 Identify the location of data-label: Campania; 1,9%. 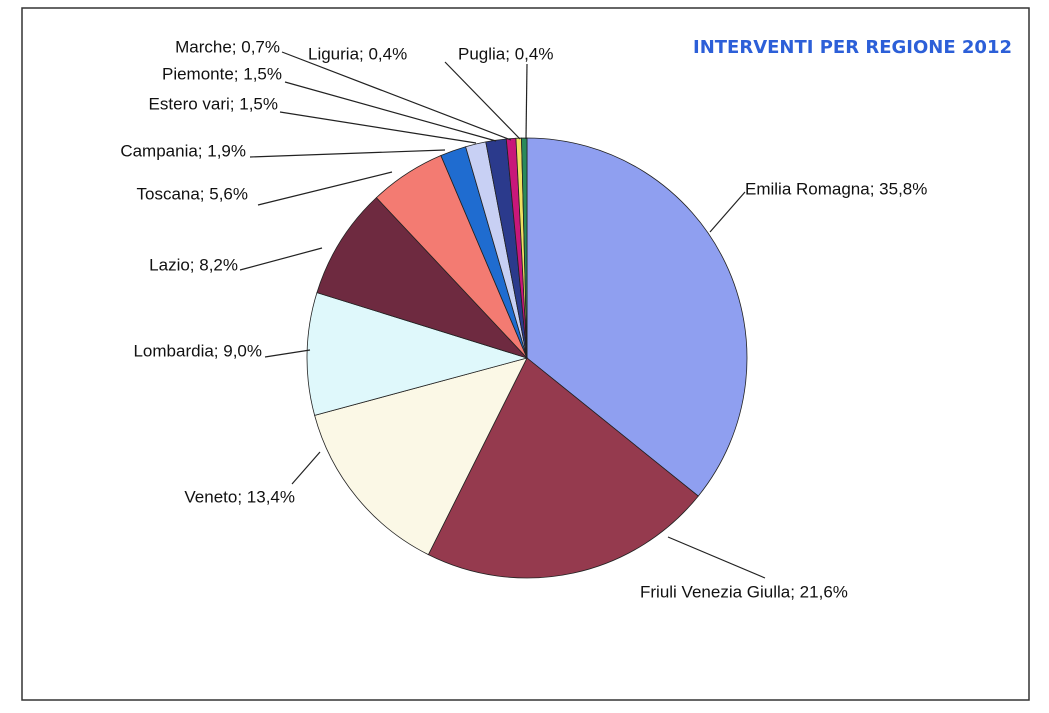
(183, 150).